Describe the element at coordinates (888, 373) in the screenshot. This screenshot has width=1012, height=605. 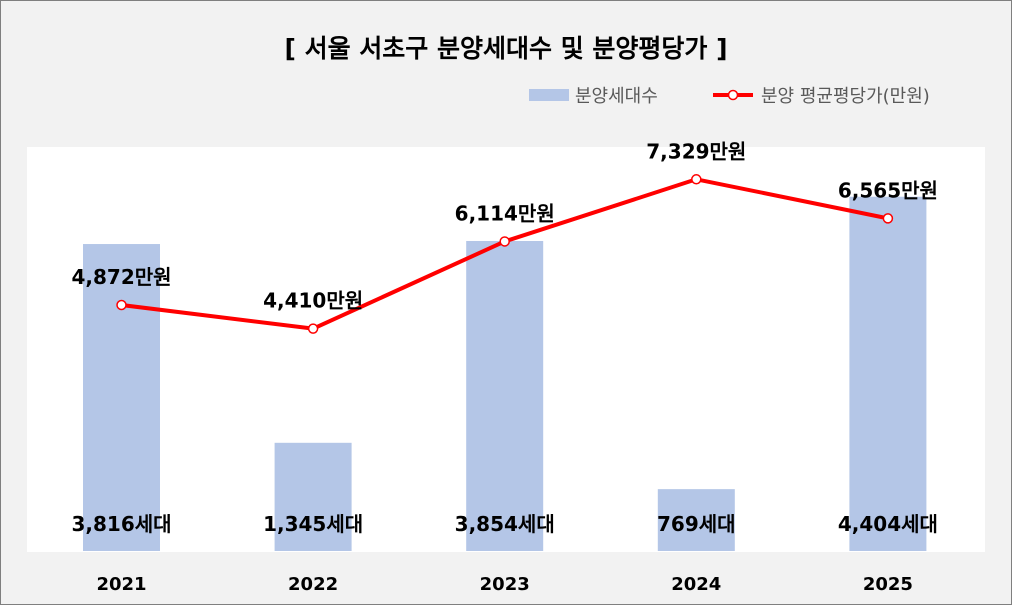
I see `bar-2025` at that location.